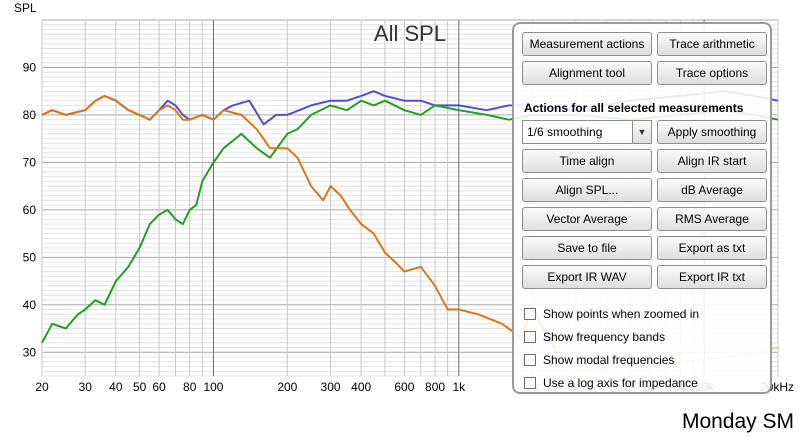 This screenshot has width=800, height=440. I want to click on db-average-button: dB Average, so click(712, 190).